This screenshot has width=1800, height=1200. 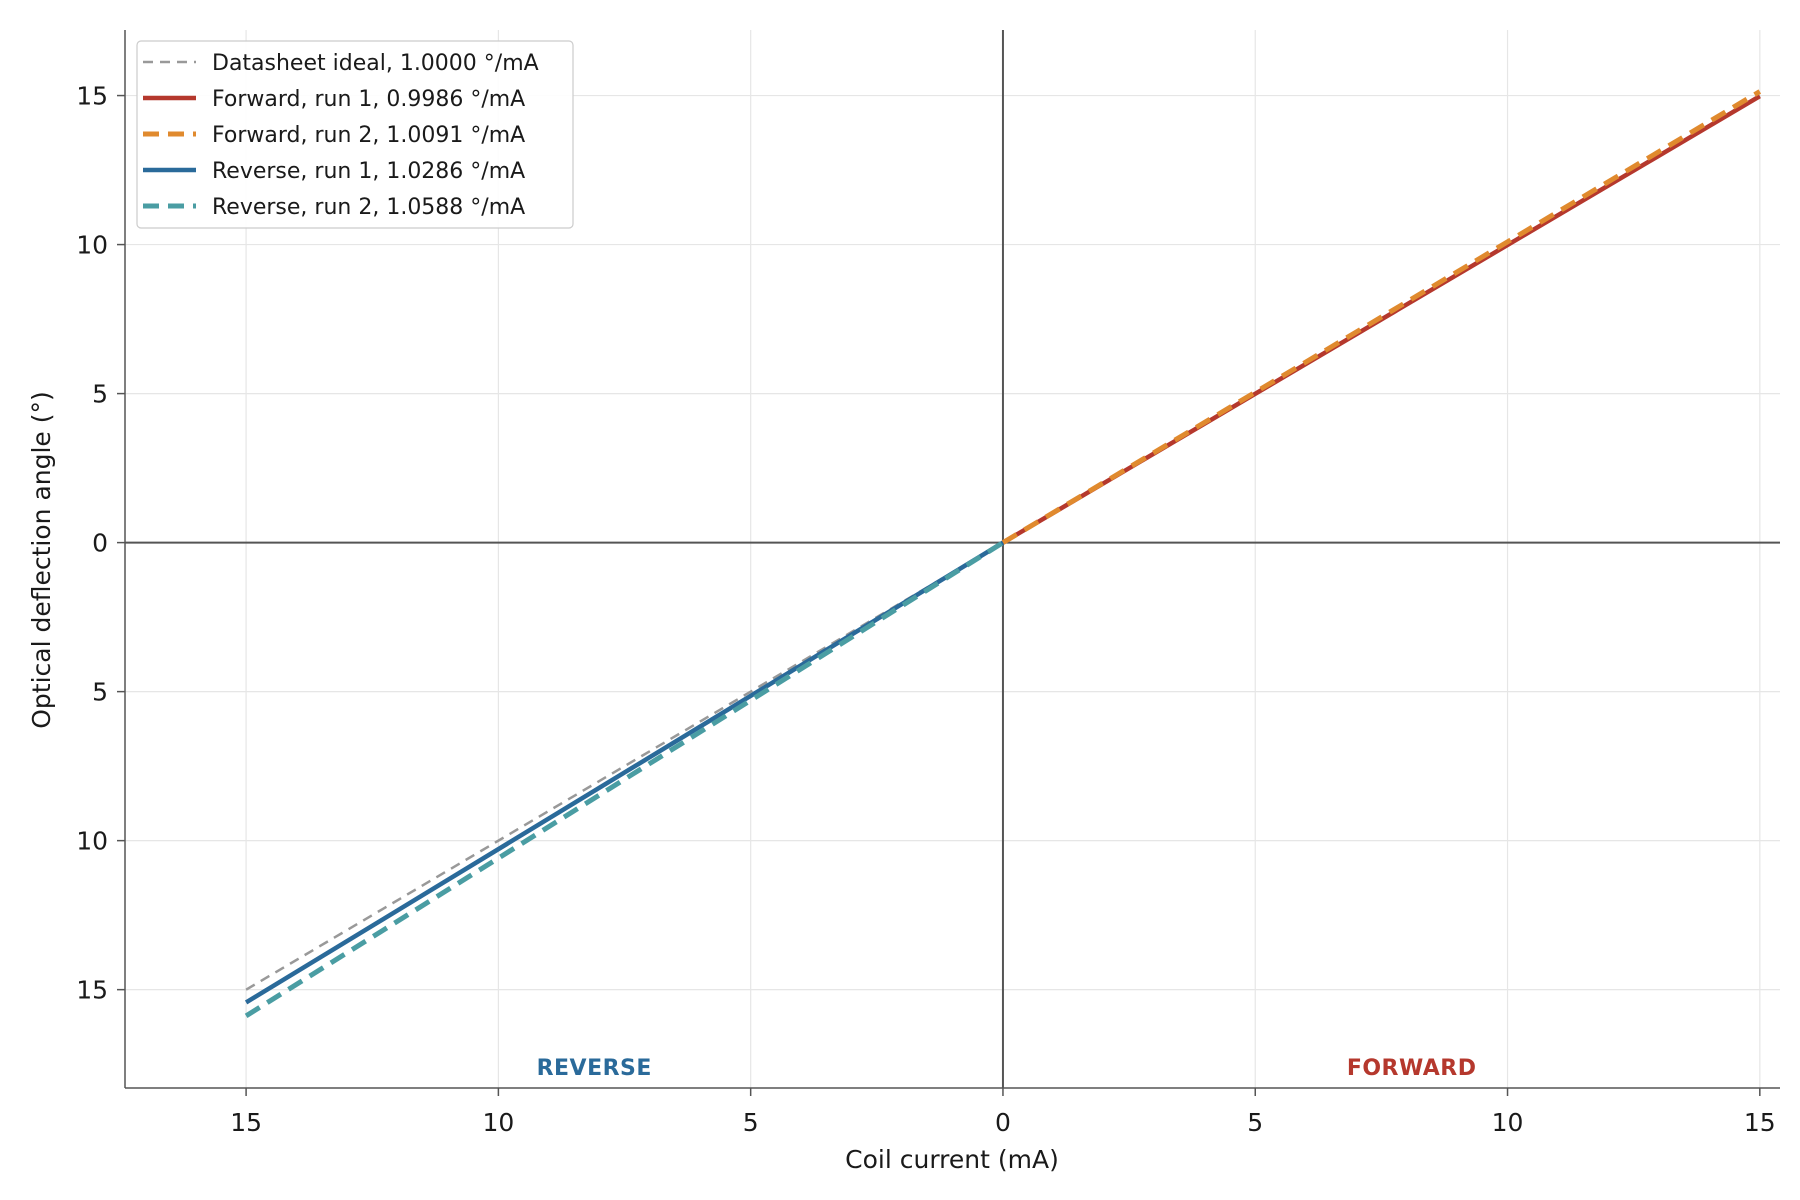 What do you see at coordinates (368, 171) in the screenshot?
I see `legend-entry-4: Reverse, run 1, 1.0286 °/mA` at bounding box center [368, 171].